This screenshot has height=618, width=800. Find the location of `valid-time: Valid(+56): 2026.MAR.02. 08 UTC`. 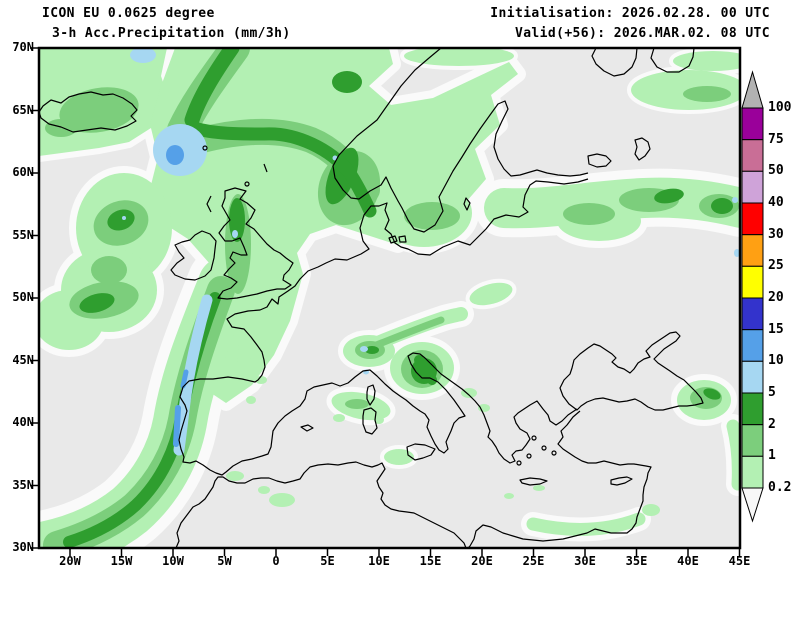

valid-time: Valid(+56): 2026.MAR.02. 08 UTC is located at coordinates (642, 33).